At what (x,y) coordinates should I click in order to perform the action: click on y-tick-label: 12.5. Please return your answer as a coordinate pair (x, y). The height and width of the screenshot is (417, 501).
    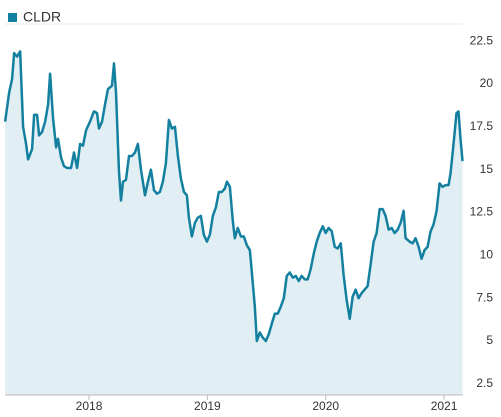
    Looking at the image, I should click on (482, 212).